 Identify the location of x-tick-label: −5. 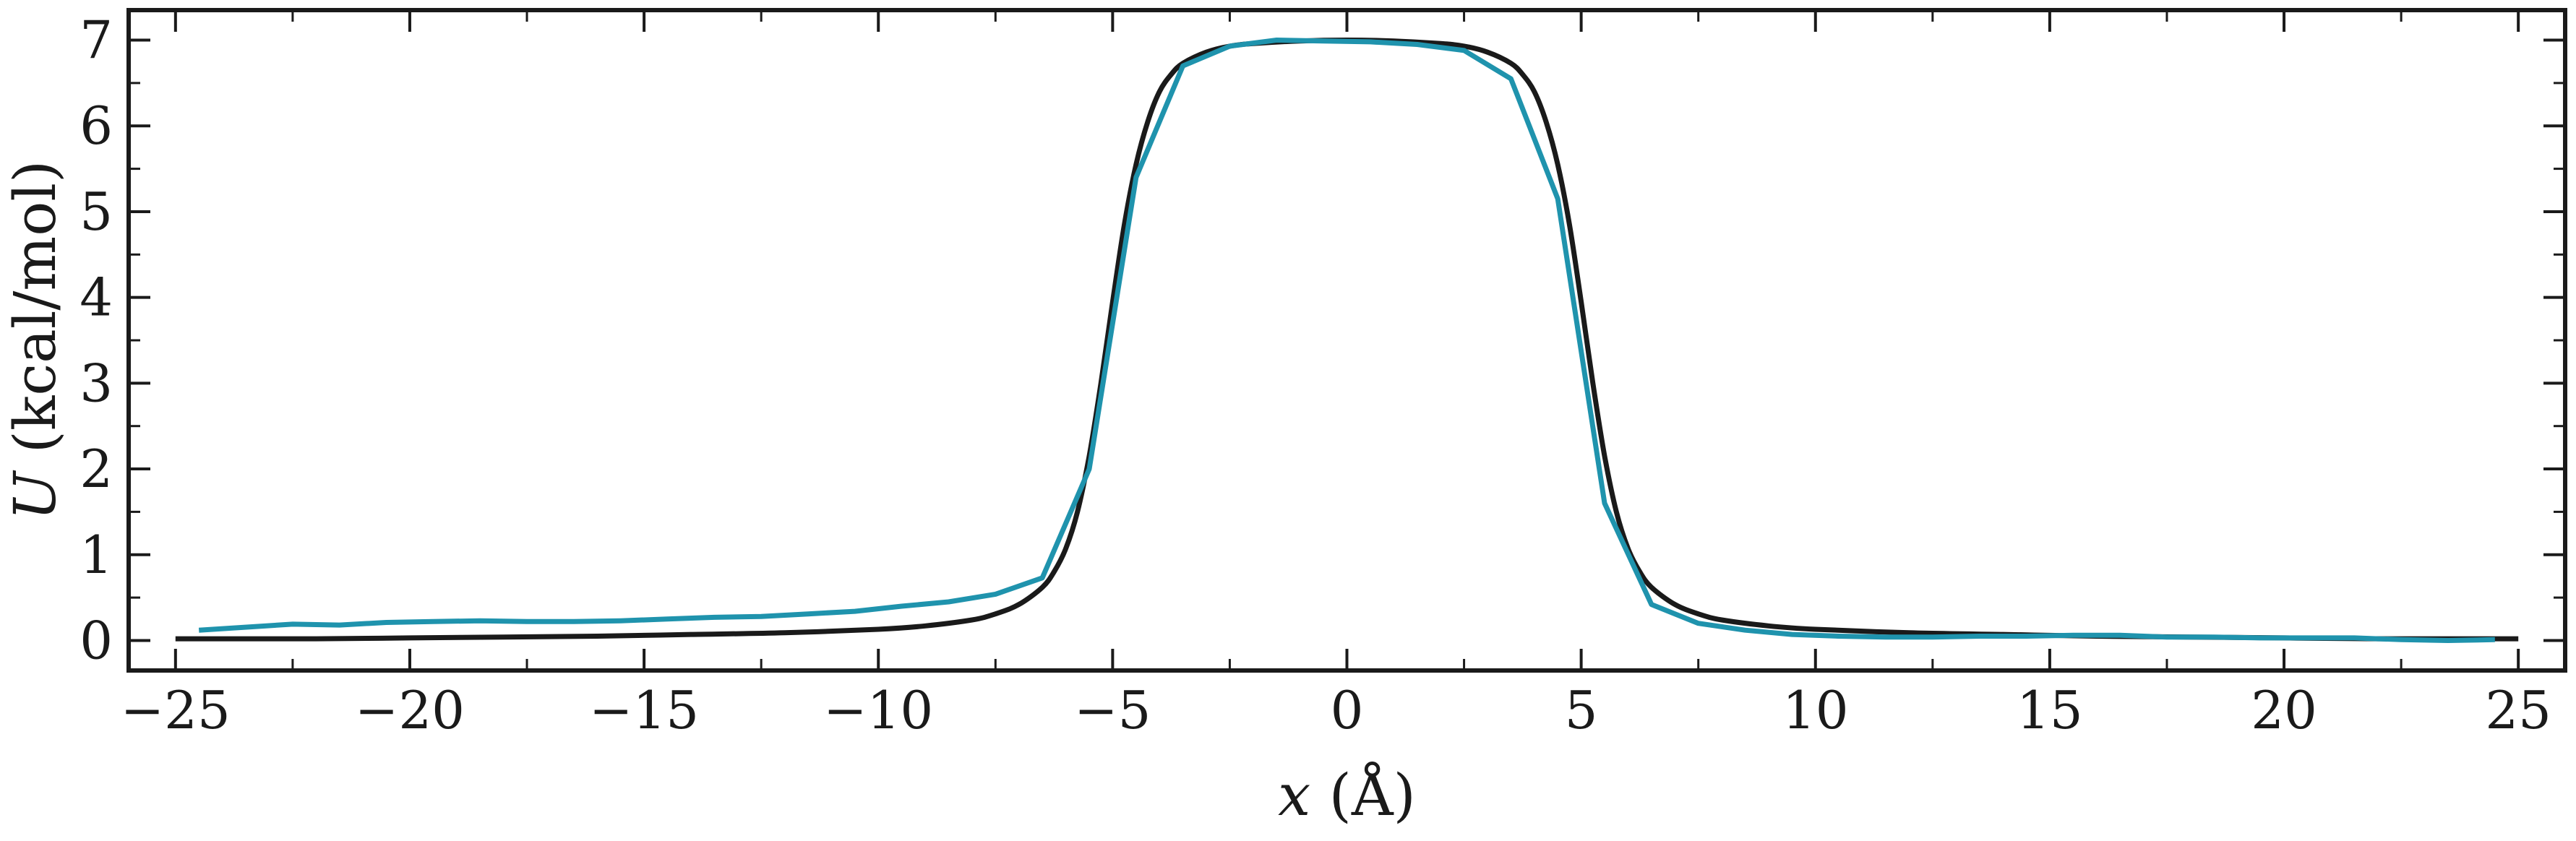
(1113, 710).